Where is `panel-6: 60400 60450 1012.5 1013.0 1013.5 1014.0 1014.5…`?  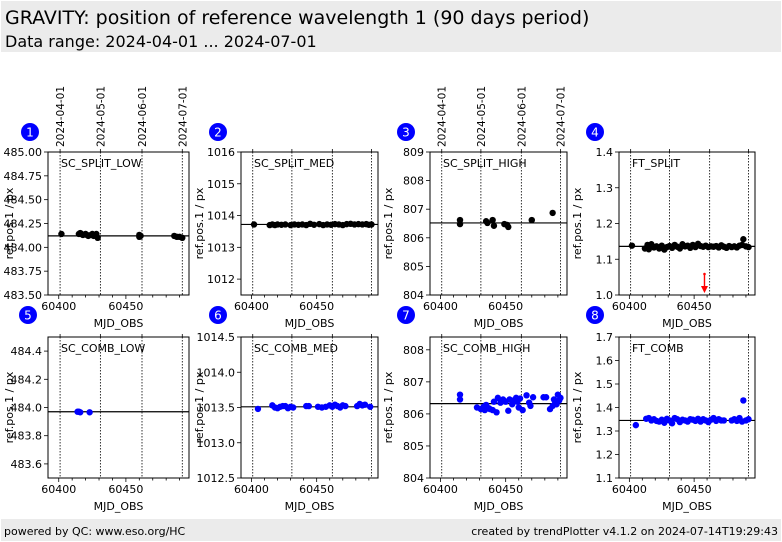
panel-6: 60400 60450 1012.5 1013.0 1013.5 1014.0 1014.5… is located at coordinates (286, 409).